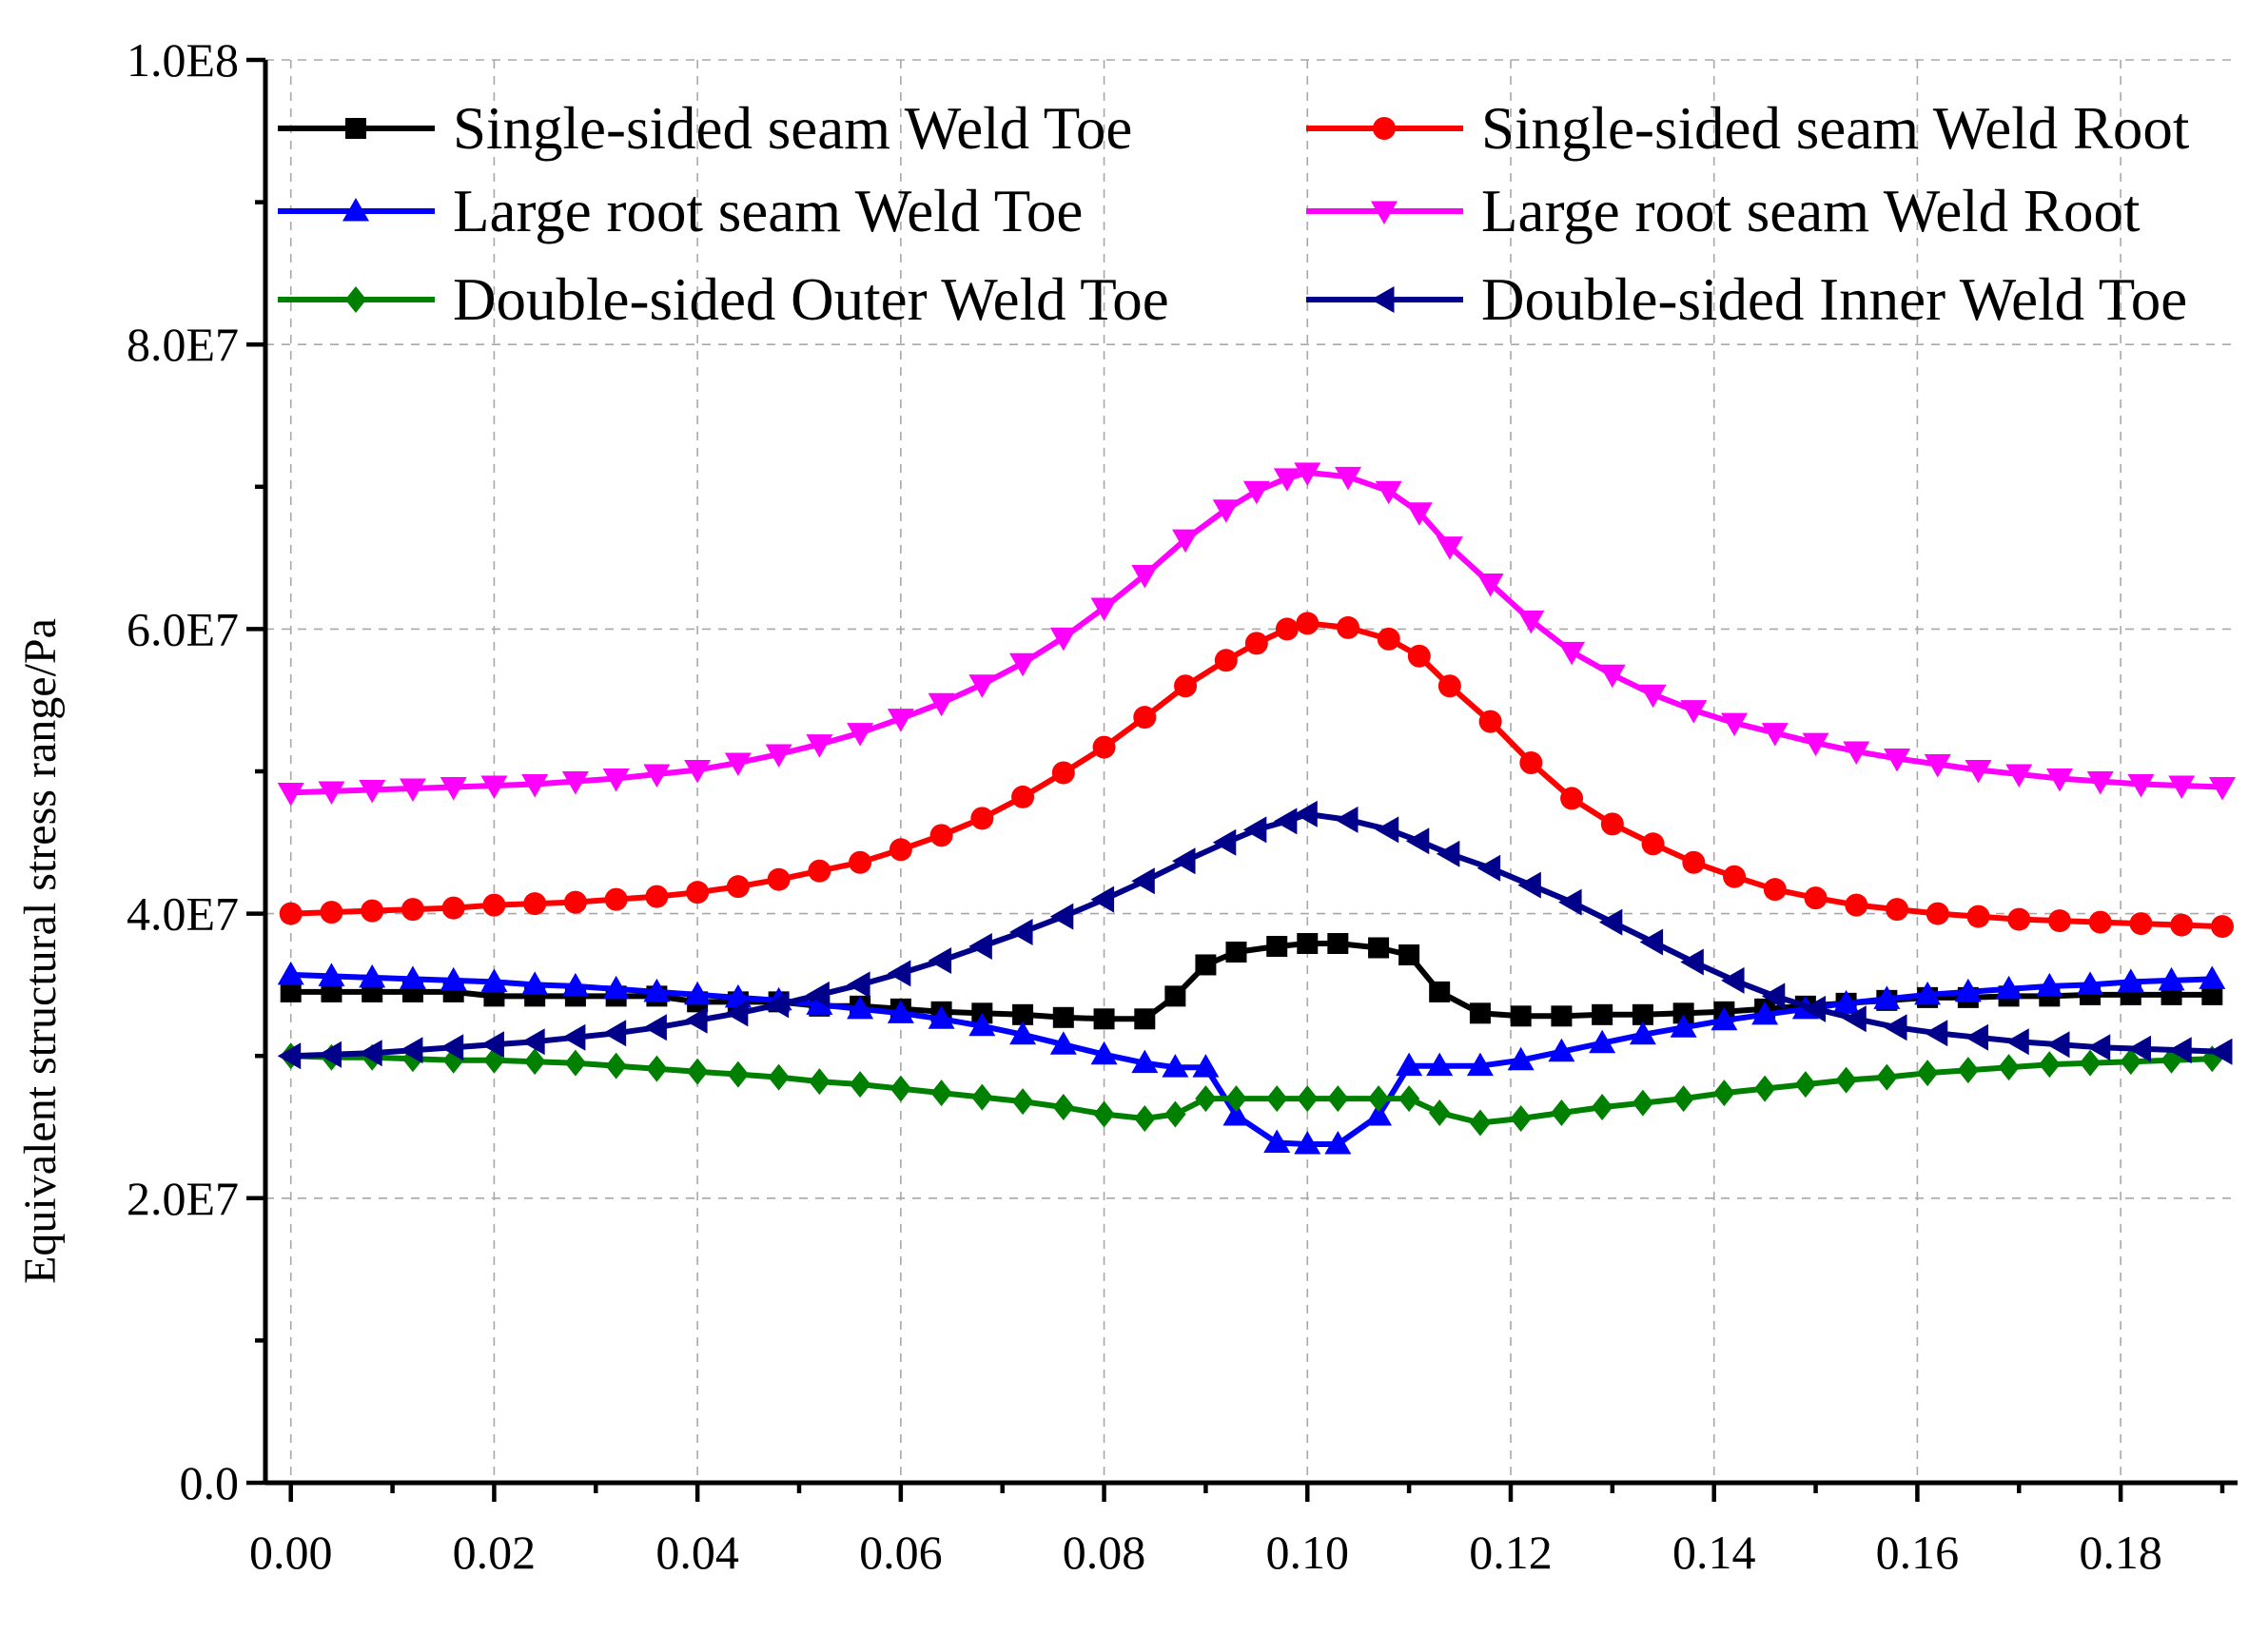 The height and width of the screenshot is (1634, 2268). What do you see at coordinates (697, 1553) in the screenshot?
I see `x-tick-label: 0.04` at bounding box center [697, 1553].